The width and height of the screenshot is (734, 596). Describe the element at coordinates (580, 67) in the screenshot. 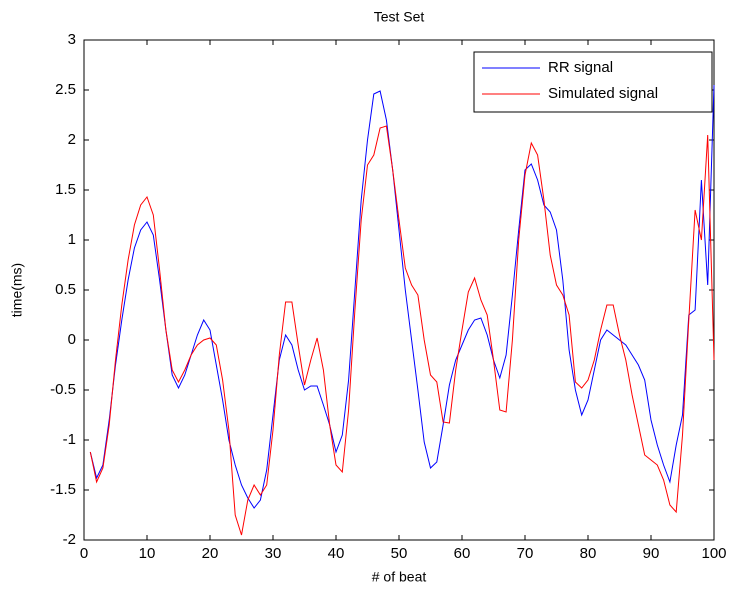

I see `legend-label: RR signal` at that location.